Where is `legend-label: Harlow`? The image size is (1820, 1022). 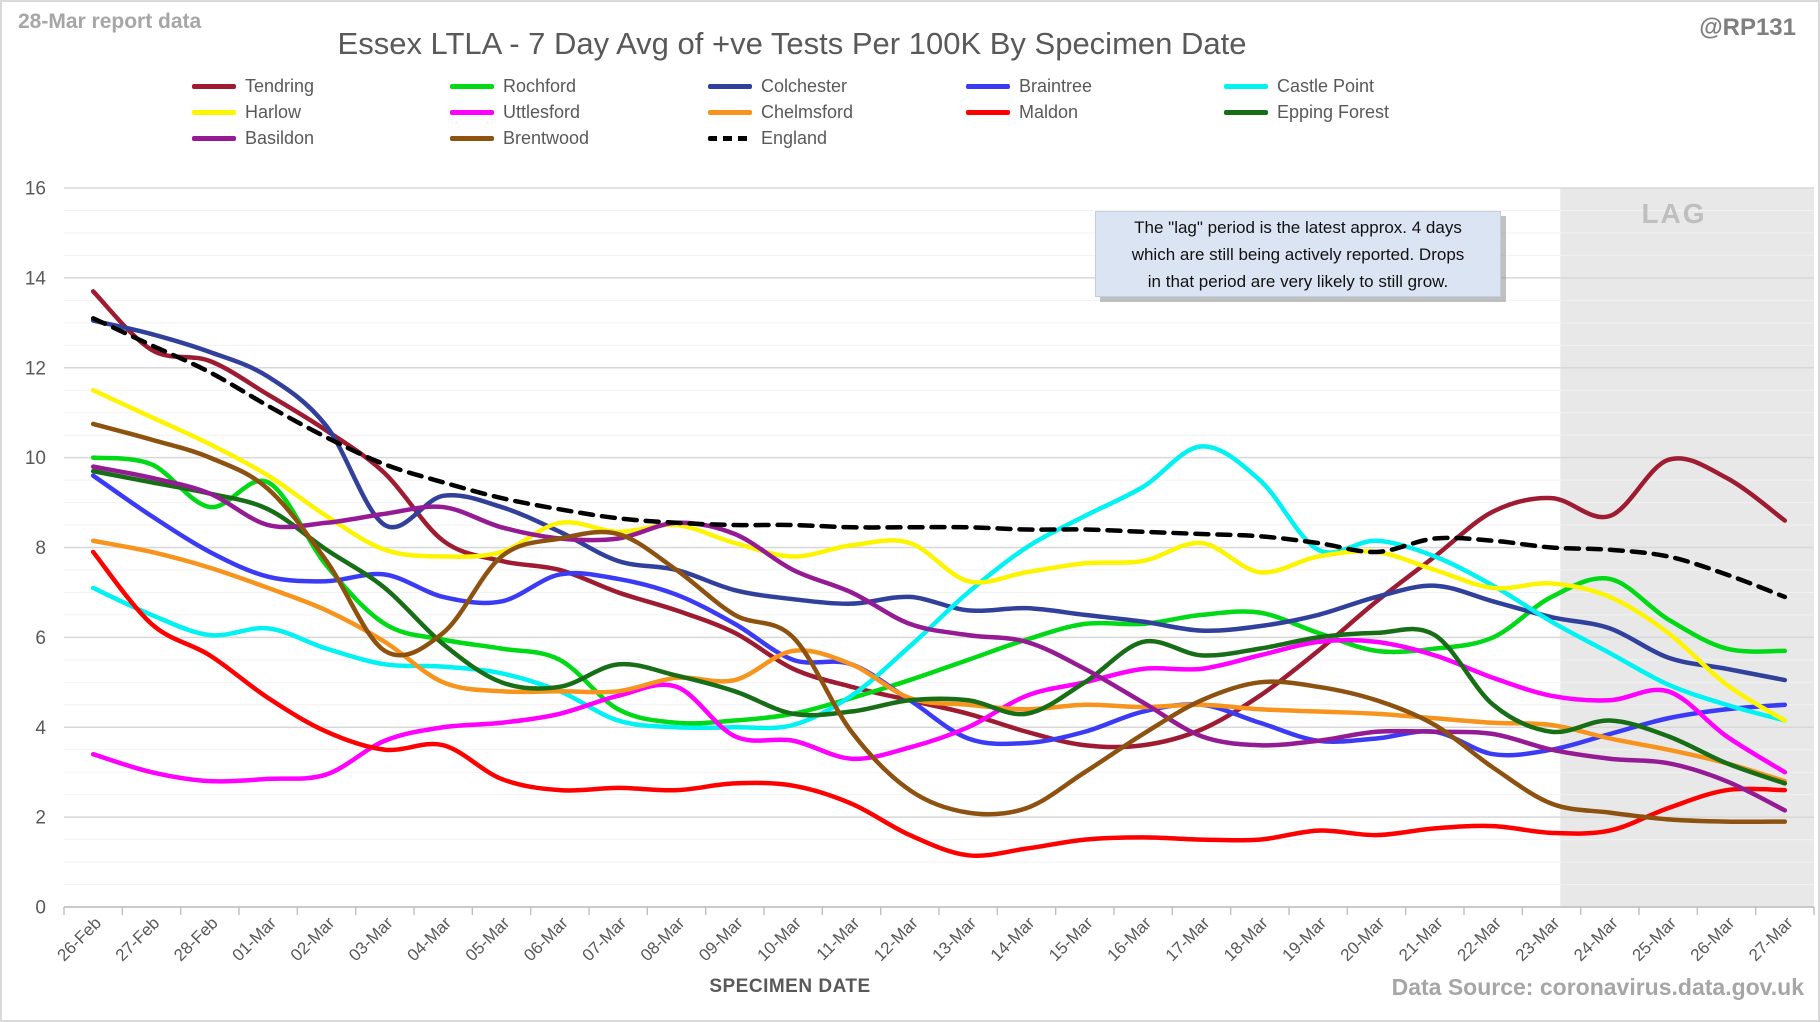 legend-label: Harlow is located at coordinates (273, 111).